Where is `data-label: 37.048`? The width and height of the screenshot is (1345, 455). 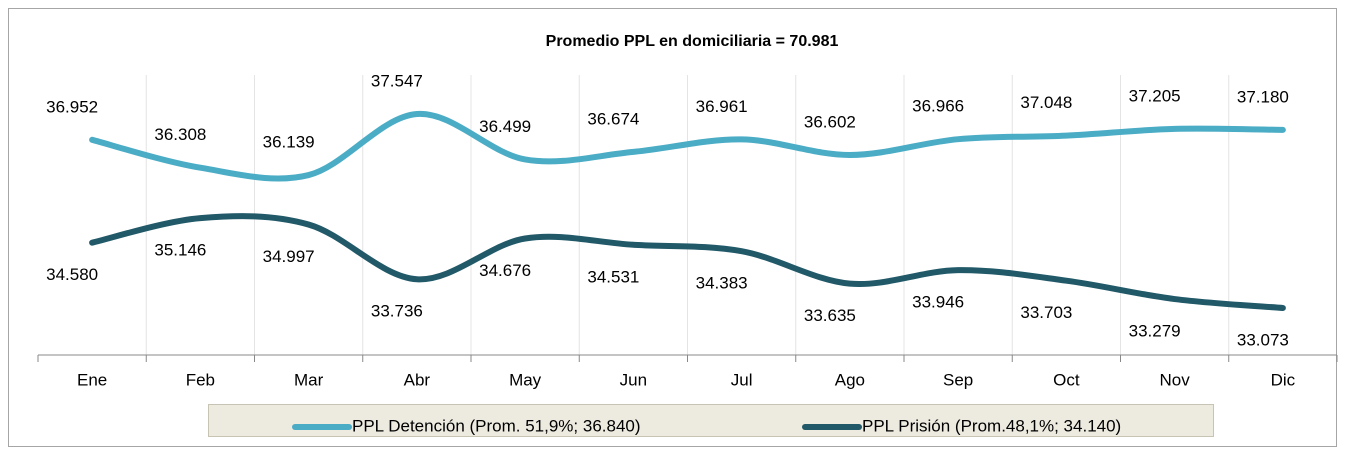 data-label: 37.048 is located at coordinates (1046, 102).